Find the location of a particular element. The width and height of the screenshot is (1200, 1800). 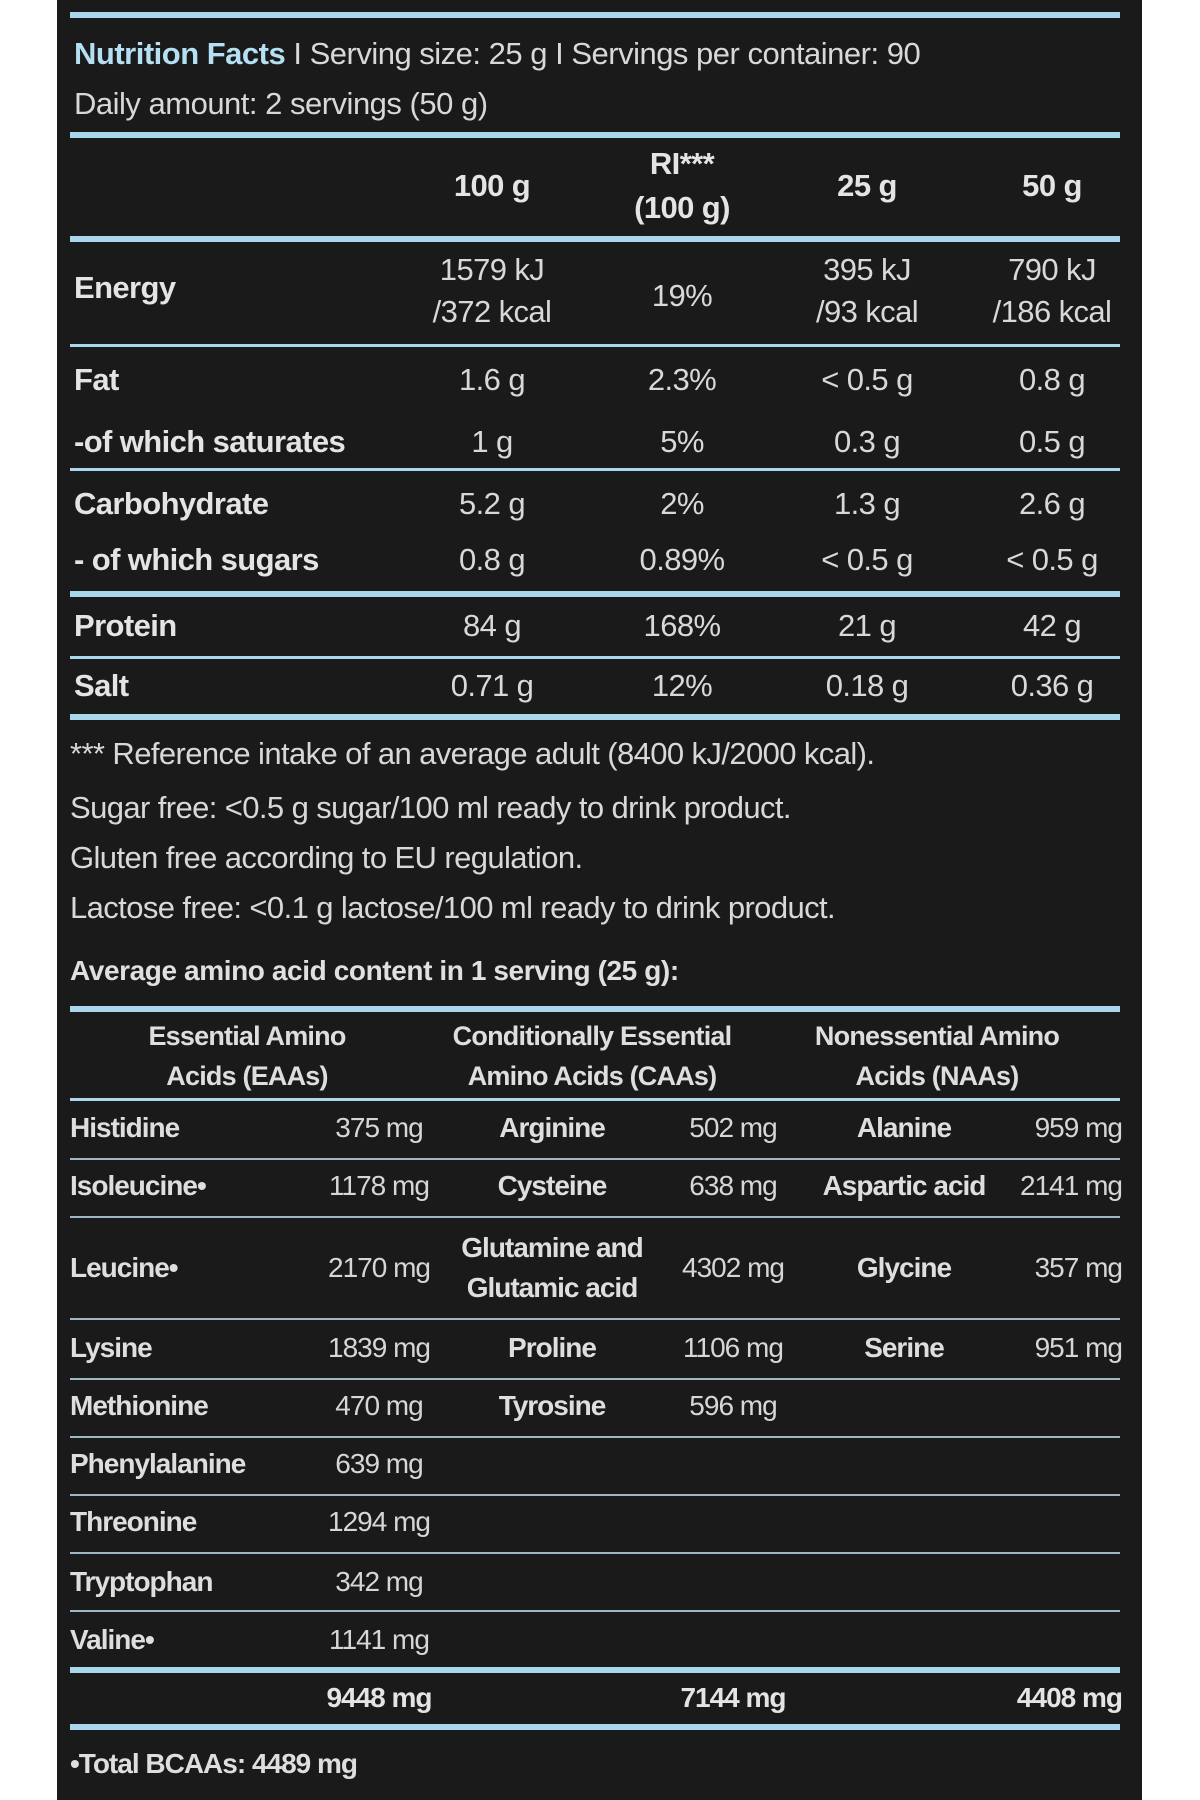

eaa-name-leucine: Leucine• is located at coordinates (124, 1267).